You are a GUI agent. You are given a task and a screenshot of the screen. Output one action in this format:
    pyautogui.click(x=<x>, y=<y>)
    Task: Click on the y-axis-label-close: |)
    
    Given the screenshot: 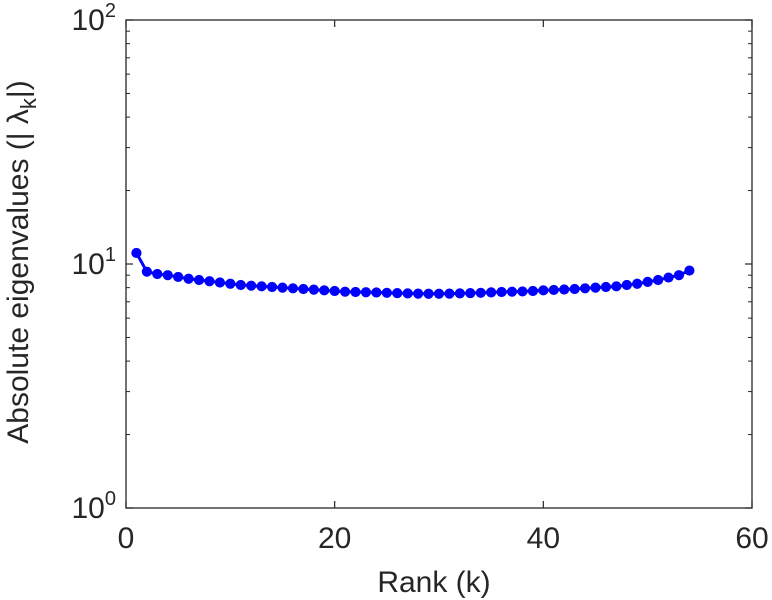 What is the action you would take?
    pyautogui.click(x=18, y=89)
    